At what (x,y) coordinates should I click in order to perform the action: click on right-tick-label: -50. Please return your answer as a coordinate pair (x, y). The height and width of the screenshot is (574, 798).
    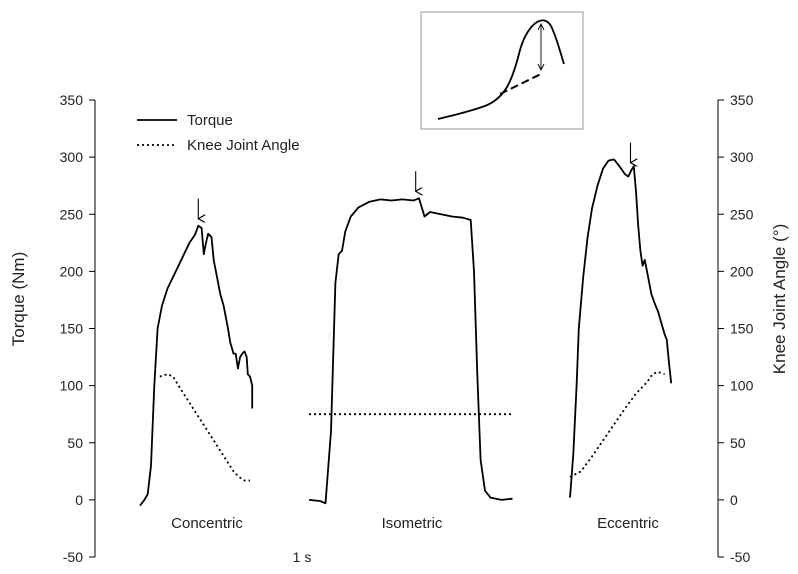
    Looking at the image, I should click on (740, 557).